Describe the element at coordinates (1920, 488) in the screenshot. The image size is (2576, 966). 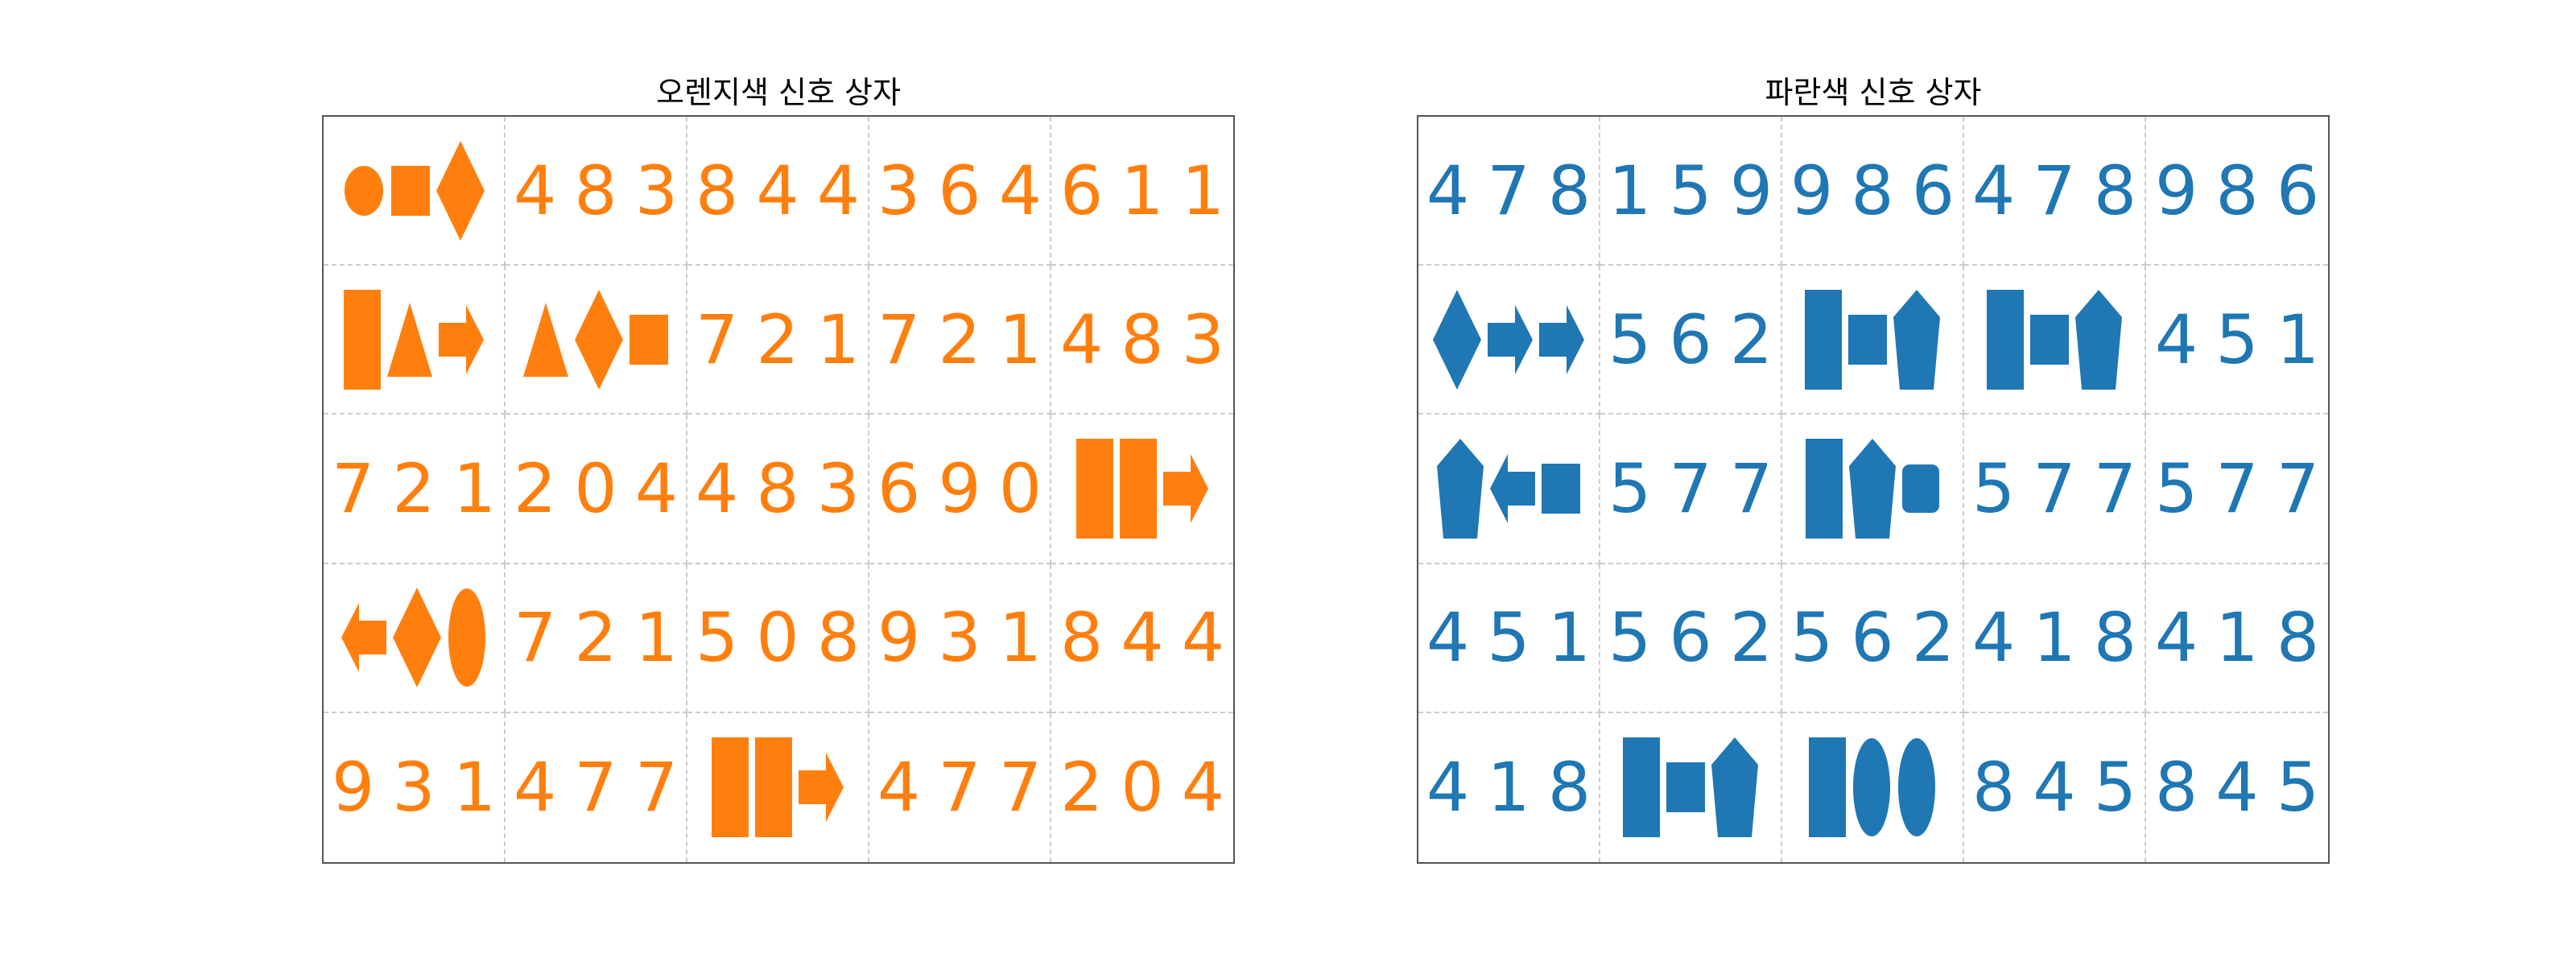
I see `rounded-square-icon` at that location.